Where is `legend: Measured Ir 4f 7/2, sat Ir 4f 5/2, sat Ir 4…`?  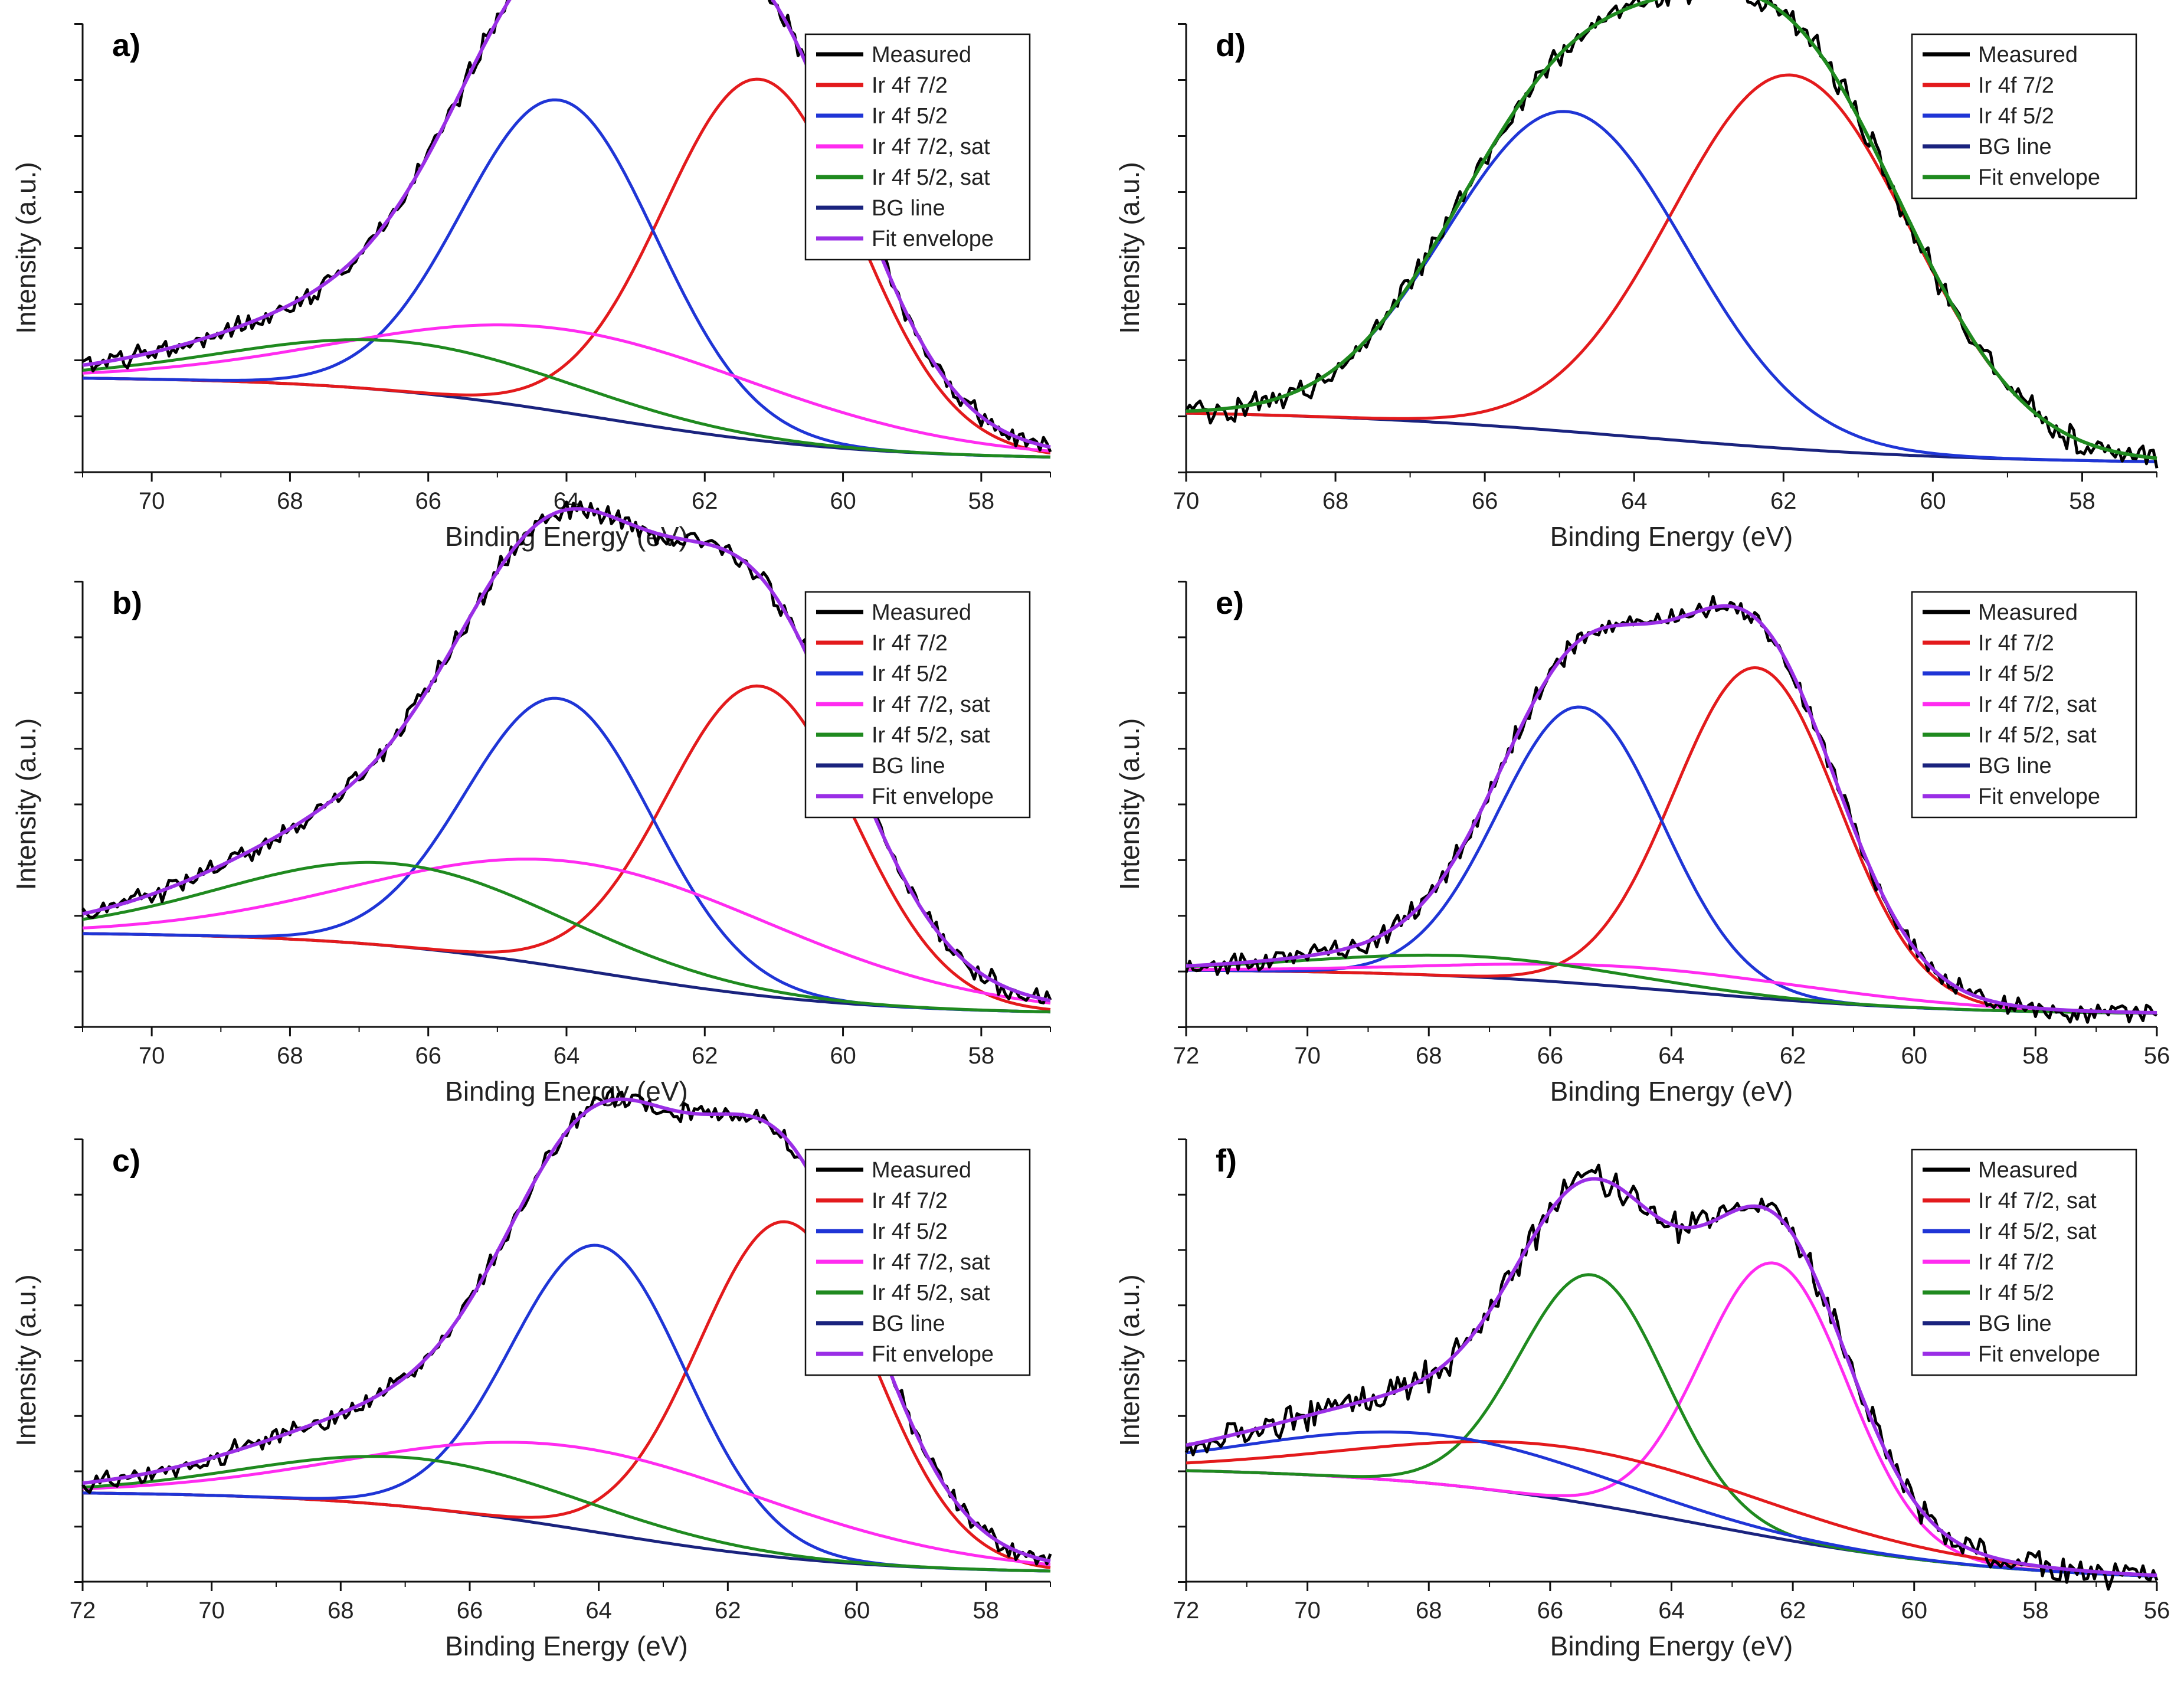 legend: Measured Ir 4f 7/2, sat Ir 4f 5/2, sat Ir 4… is located at coordinates (2024, 1262).